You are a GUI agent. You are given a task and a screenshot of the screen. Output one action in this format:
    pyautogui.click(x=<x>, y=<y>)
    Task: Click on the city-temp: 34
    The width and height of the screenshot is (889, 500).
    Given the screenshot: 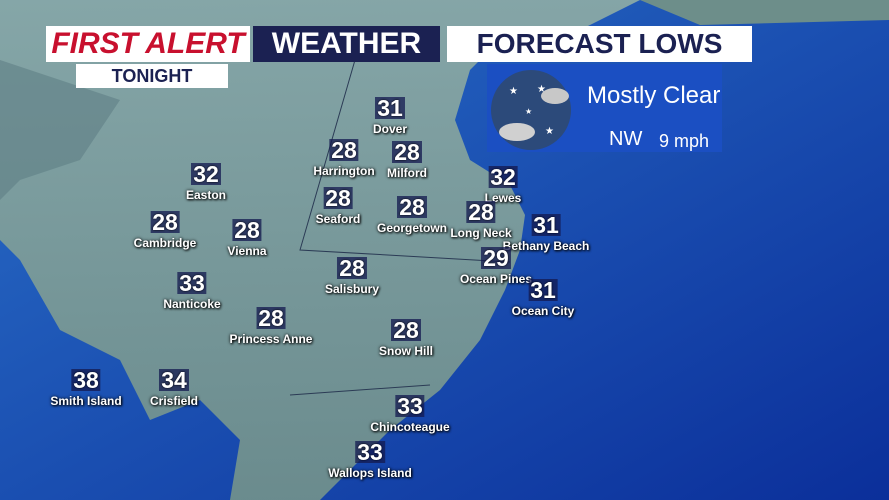 What is the action you would take?
    pyautogui.click(x=174, y=380)
    